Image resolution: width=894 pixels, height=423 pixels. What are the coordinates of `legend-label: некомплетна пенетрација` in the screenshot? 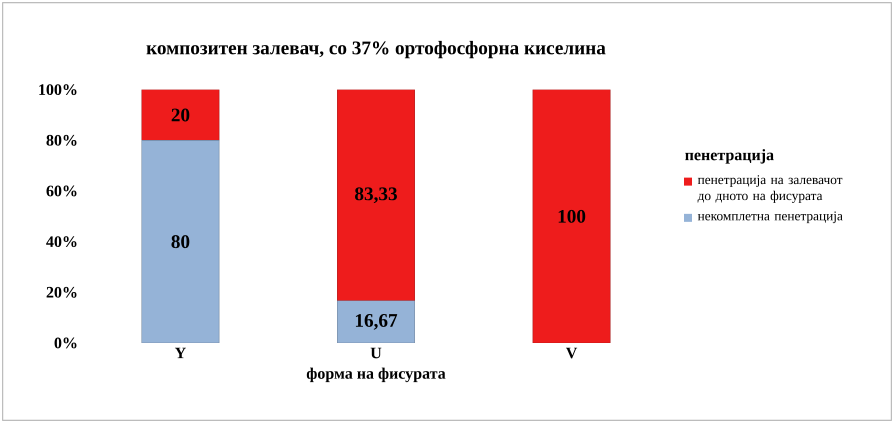 It's located at (770, 217).